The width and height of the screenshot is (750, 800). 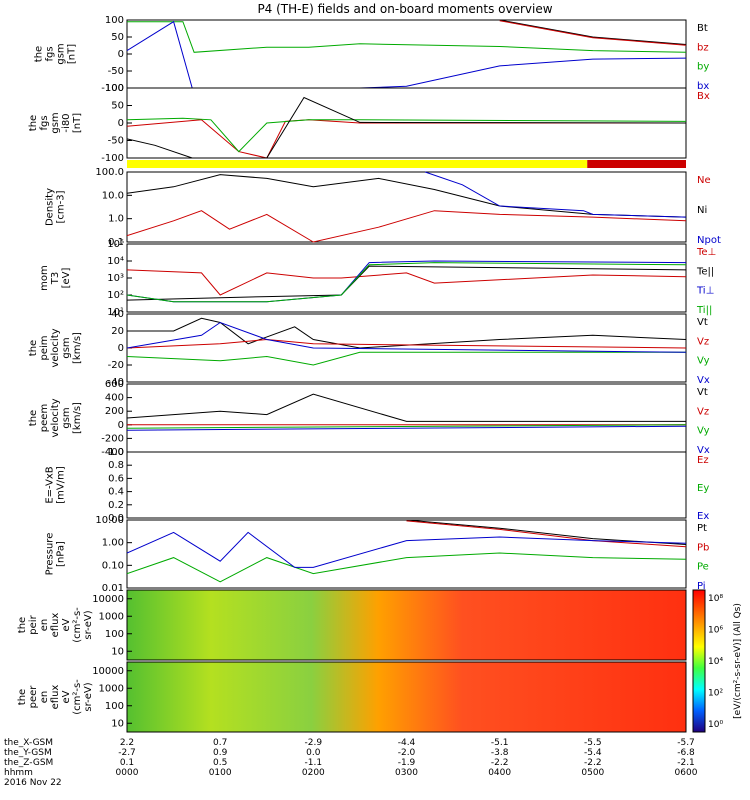 I want to click on series-line-trace, so click(x=406, y=135).